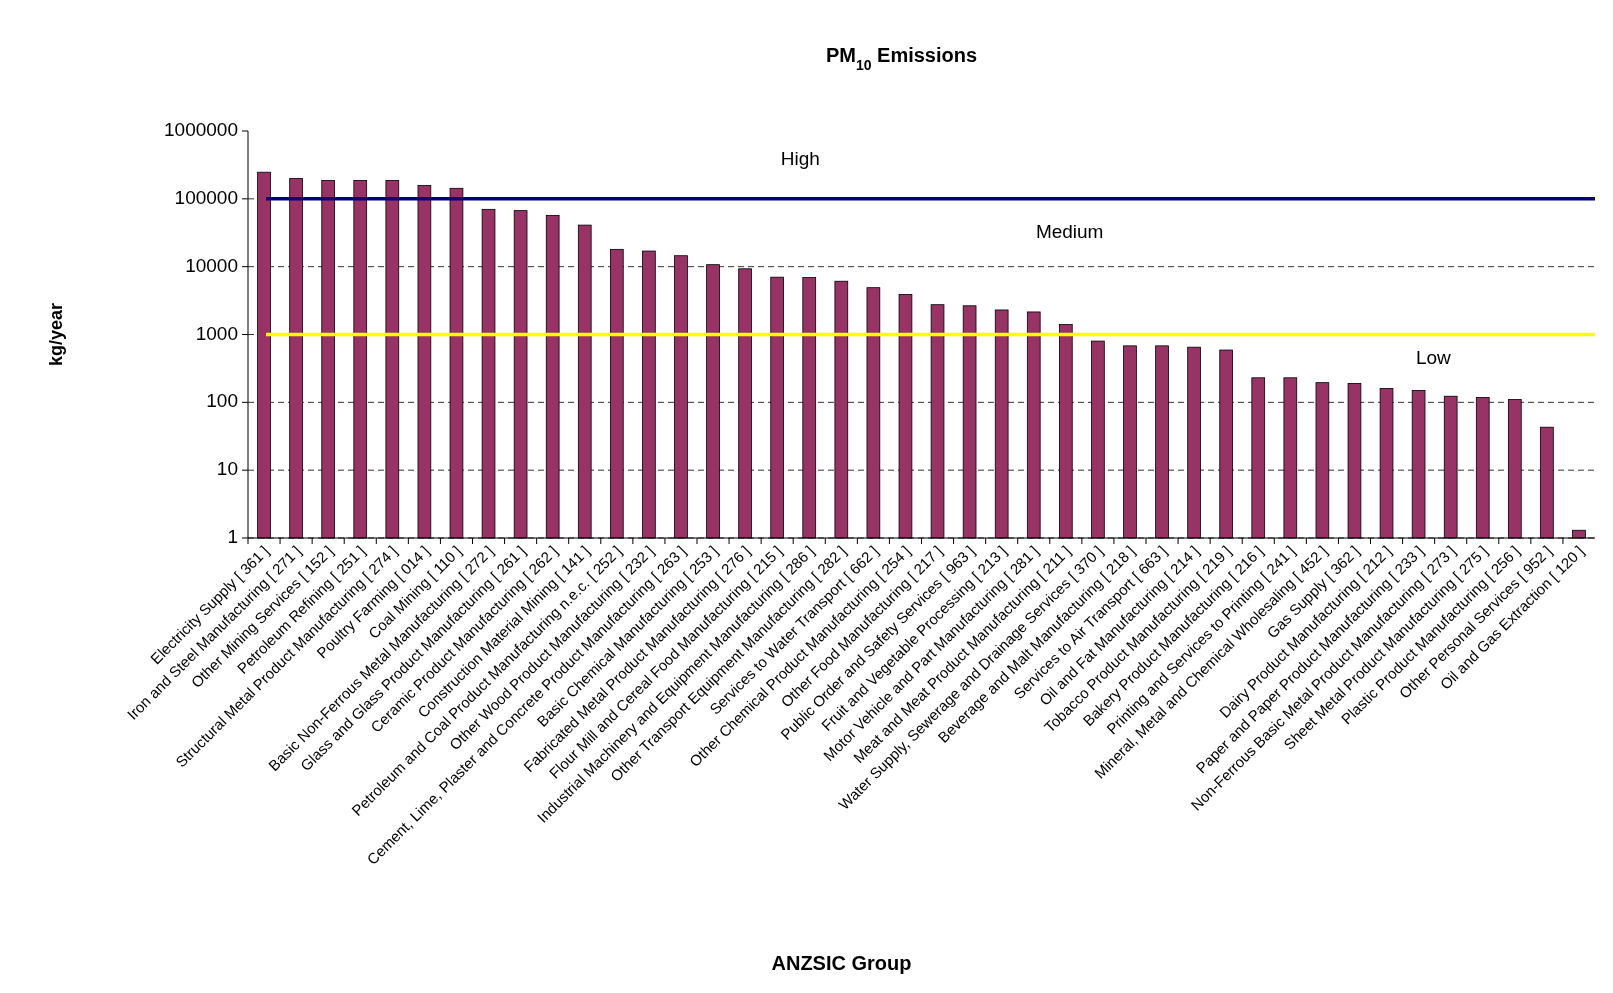 The image size is (1613, 993). I want to click on y-tick-label: 10, so click(227, 469).